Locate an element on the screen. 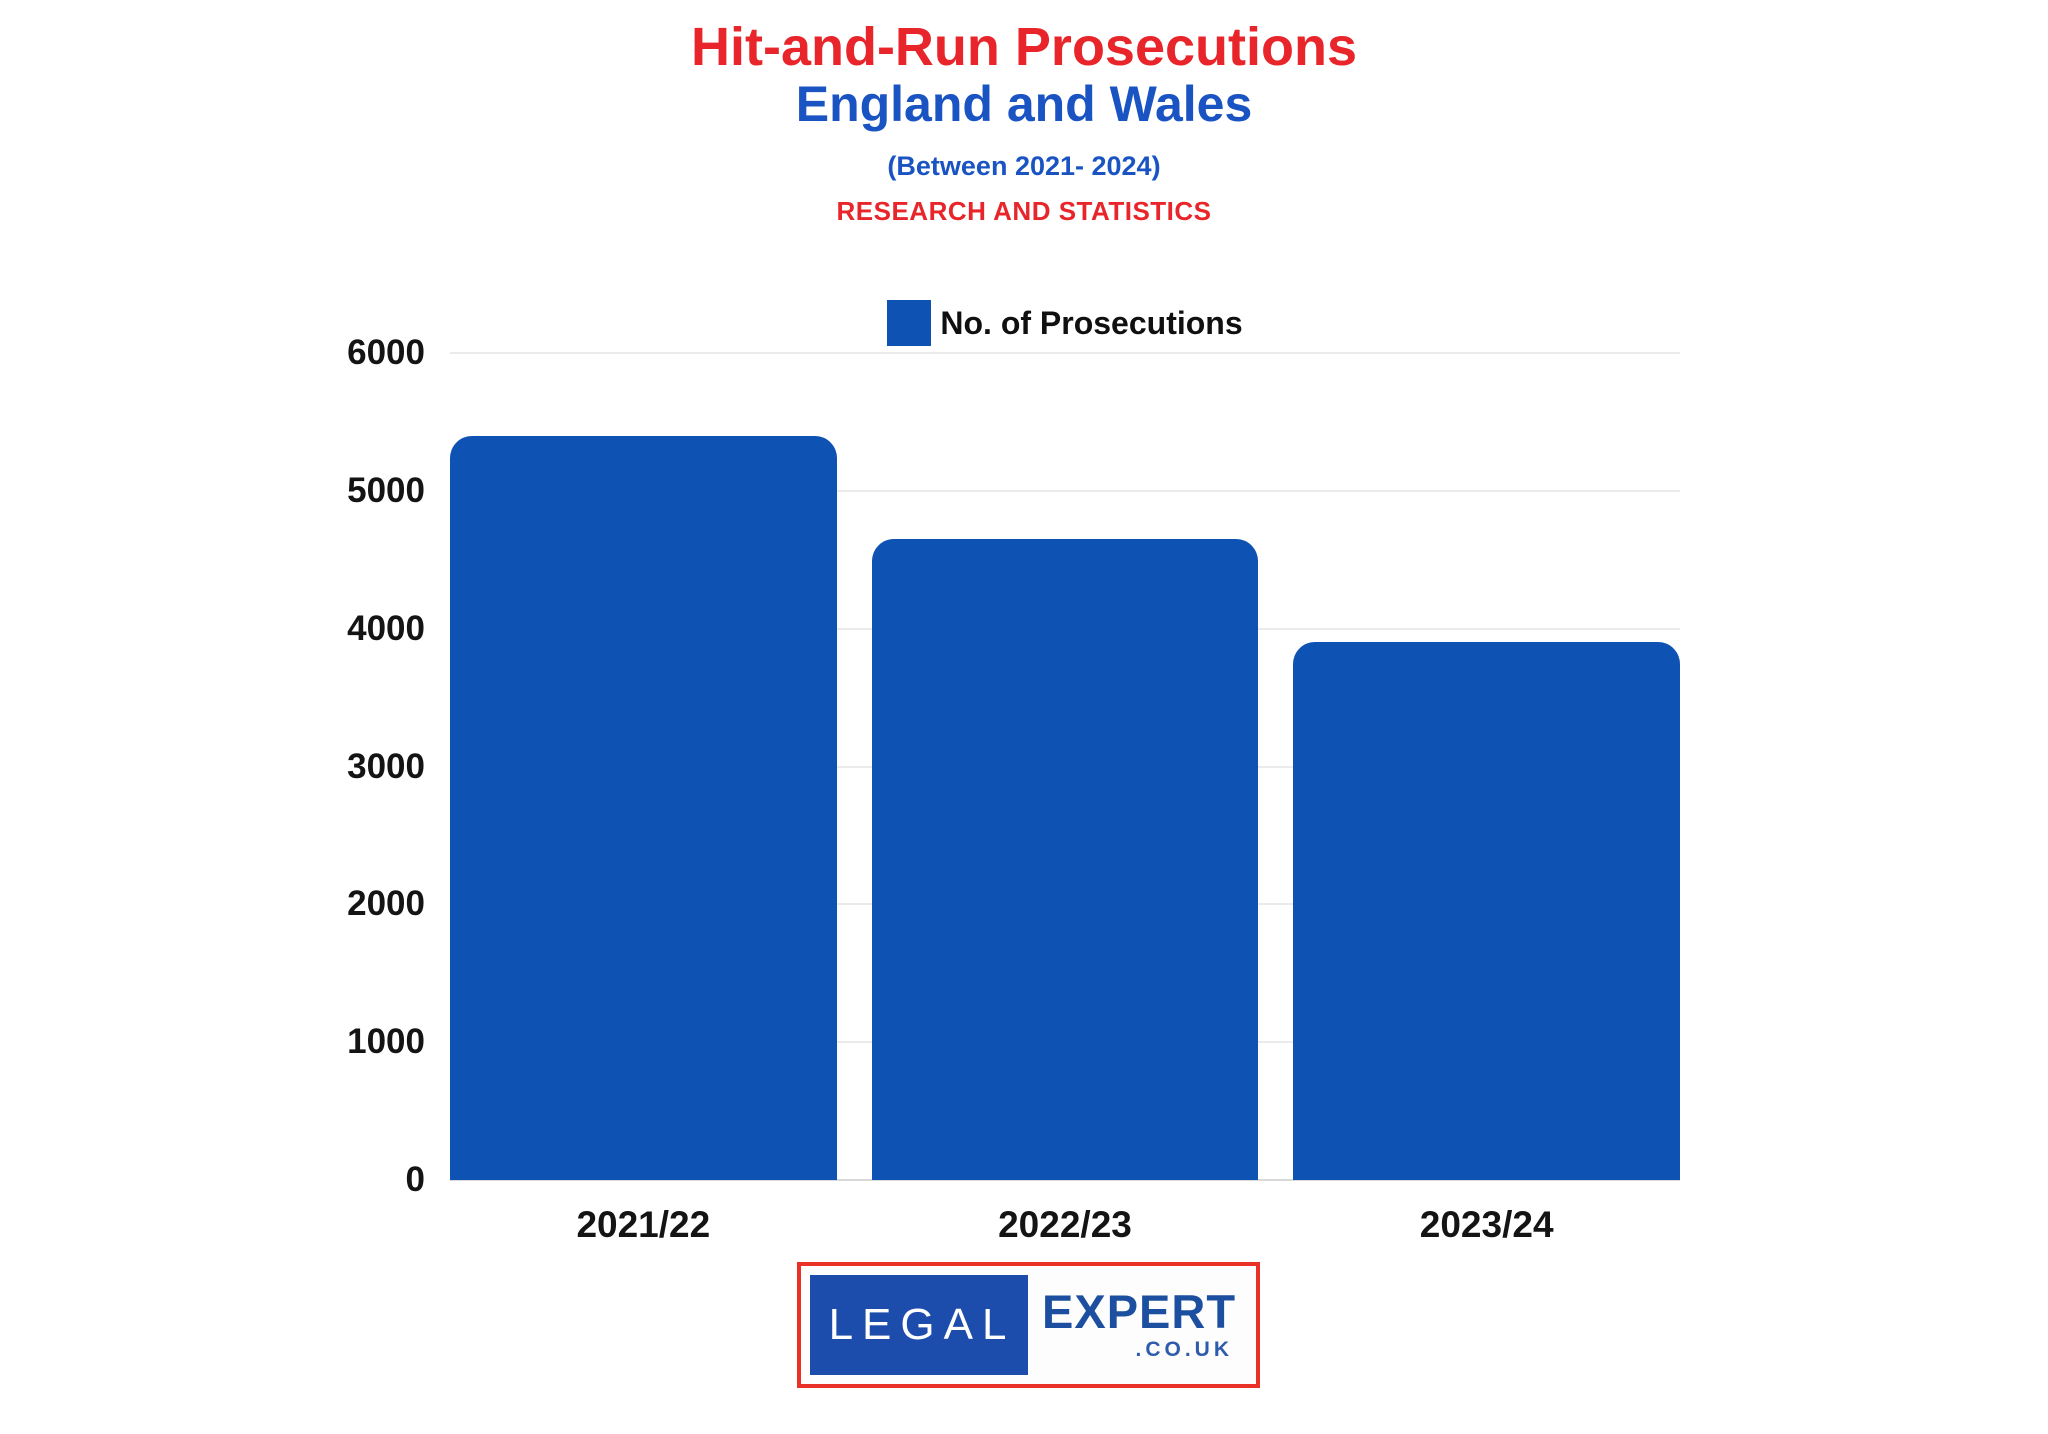 This screenshot has height=1434, width=2048. logo-expert-text: EXPERT is located at coordinates (1139, 1311).